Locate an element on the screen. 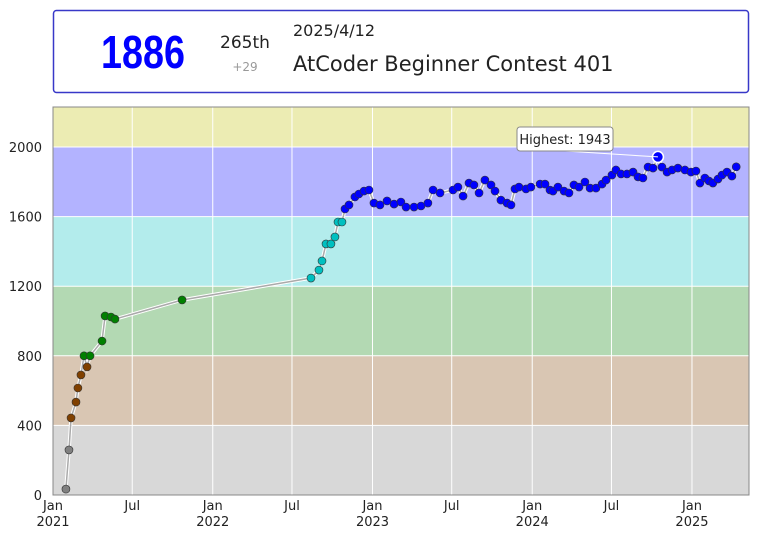  y-tick-label: 1200 is located at coordinates (25, 287).